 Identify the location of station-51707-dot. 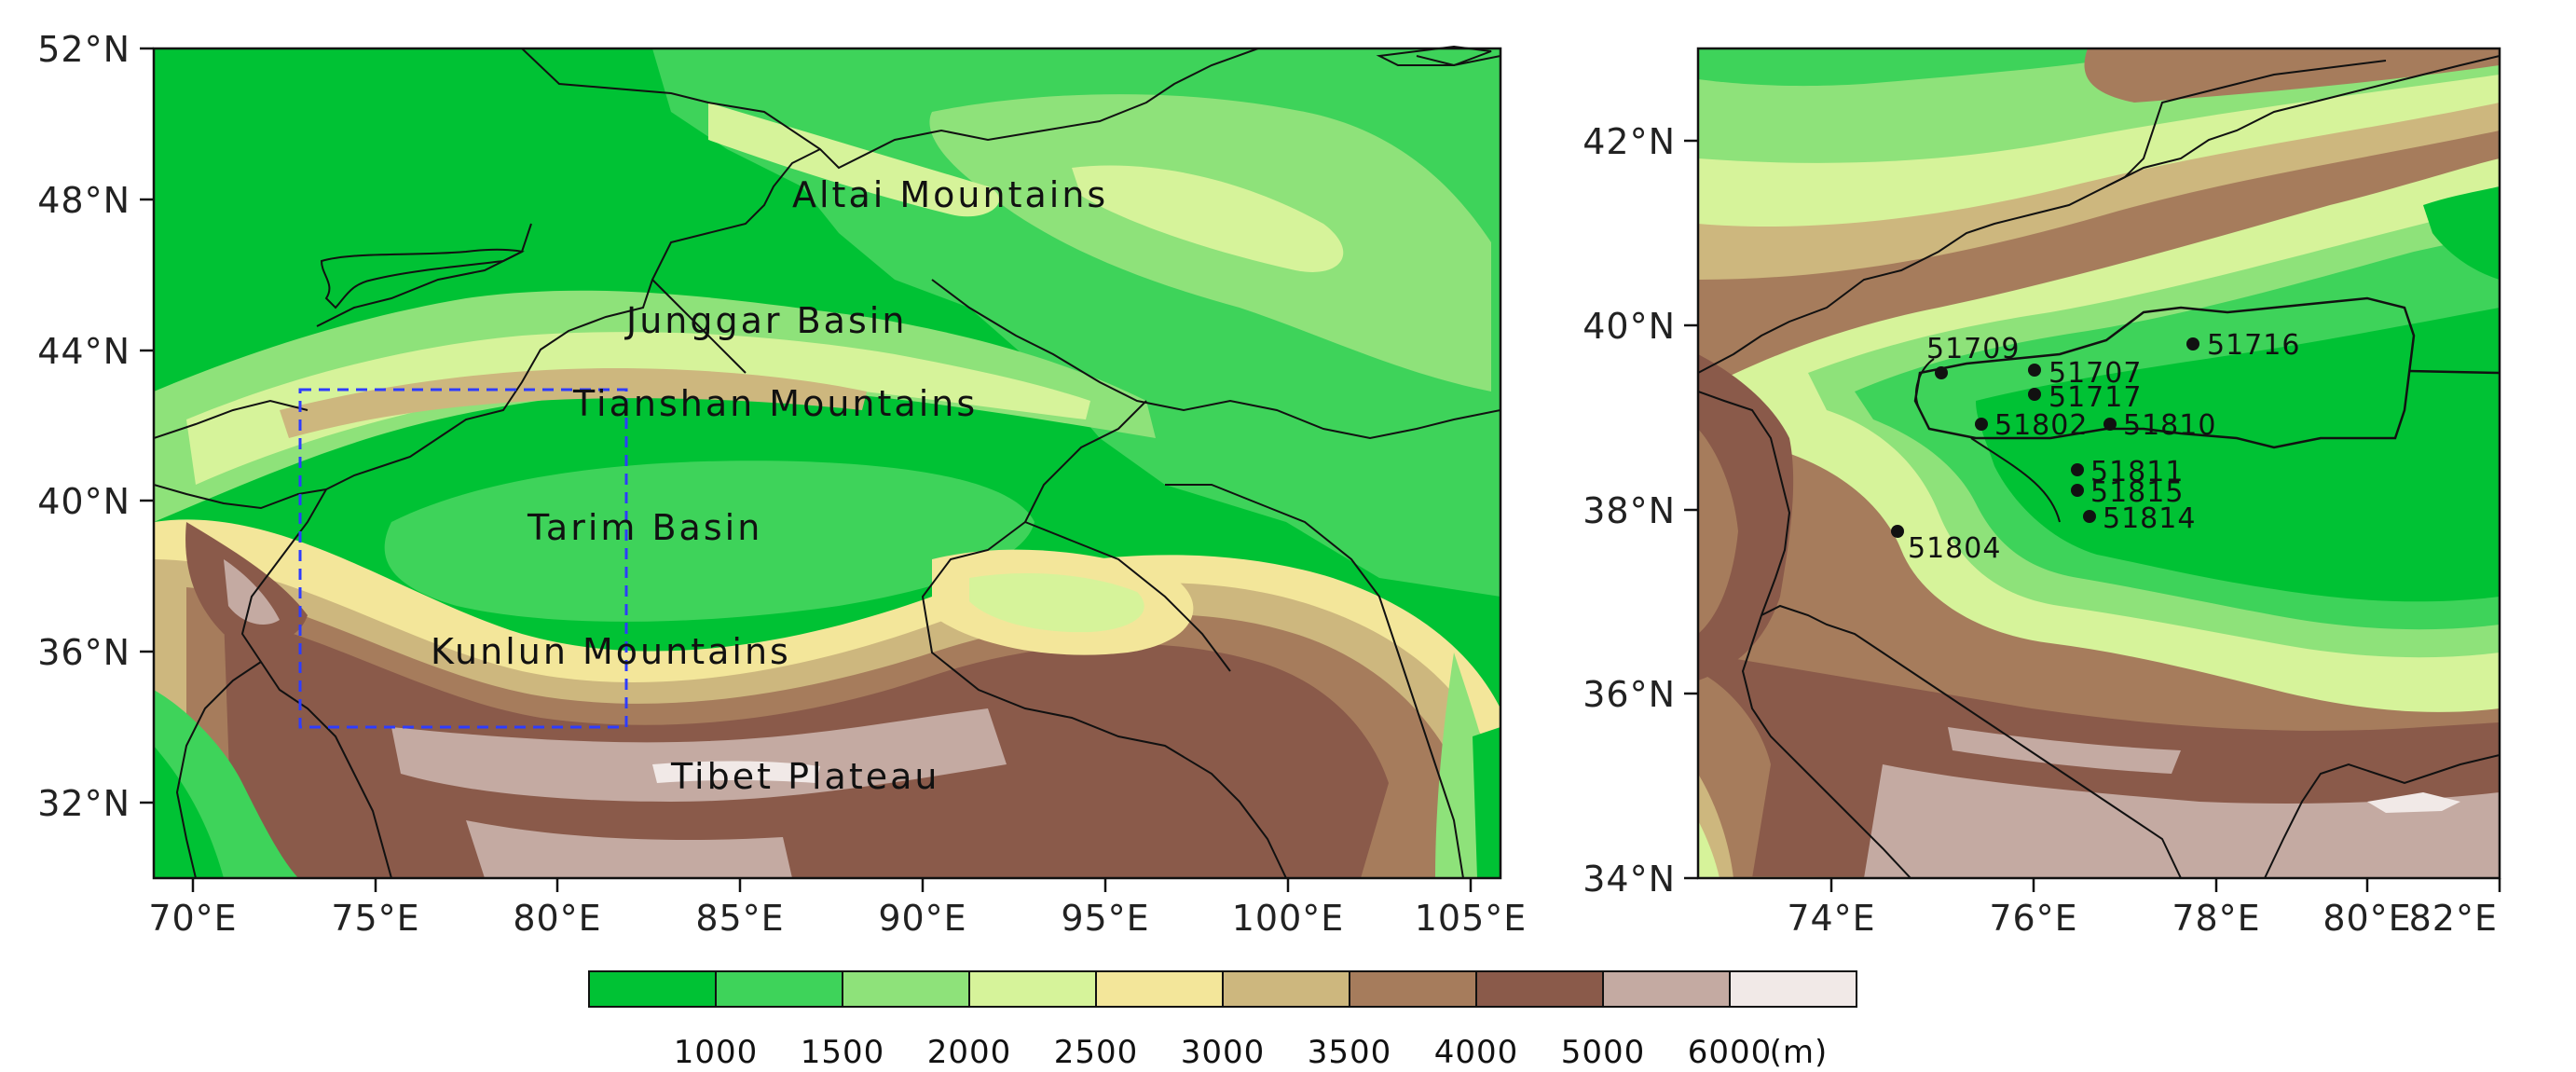
(2034, 370).